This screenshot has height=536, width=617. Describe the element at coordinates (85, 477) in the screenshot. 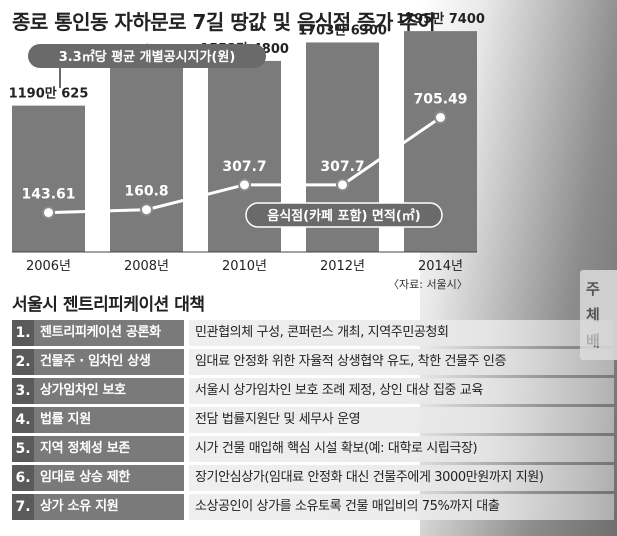

I see `policy-name: 임대료 상승 제한` at that location.